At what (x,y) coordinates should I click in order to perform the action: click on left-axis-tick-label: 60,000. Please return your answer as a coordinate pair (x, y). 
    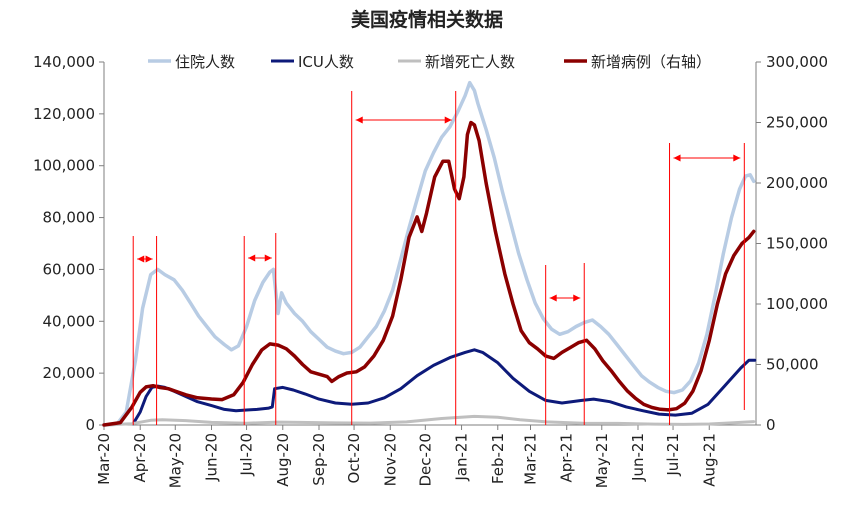
    Looking at the image, I should click on (69, 269).